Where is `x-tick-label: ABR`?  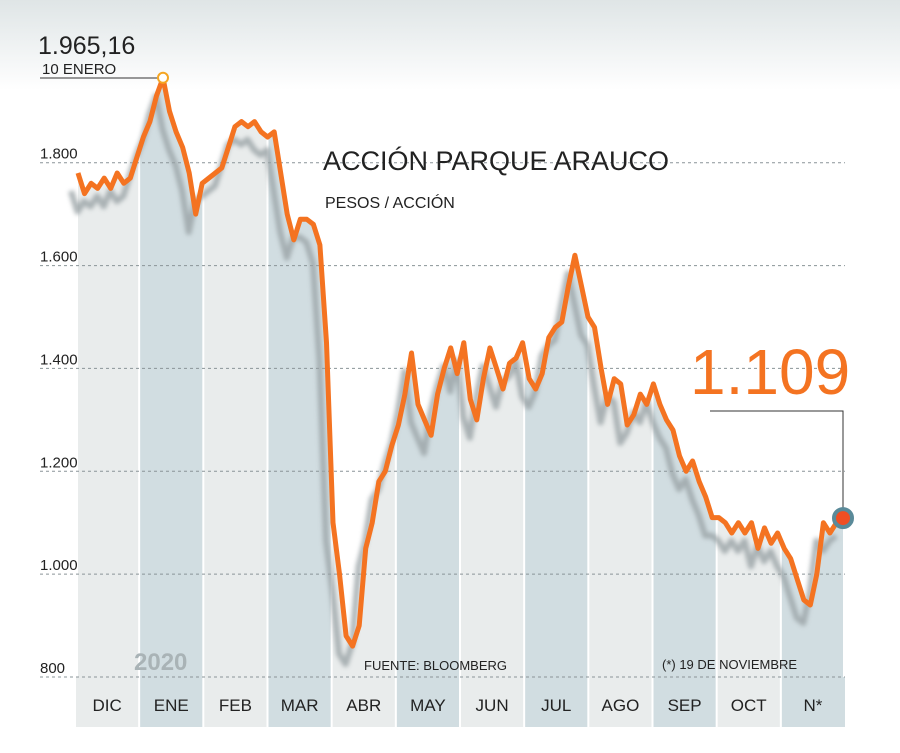 x-tick-label: ABR is located at coordinates (363, 705).